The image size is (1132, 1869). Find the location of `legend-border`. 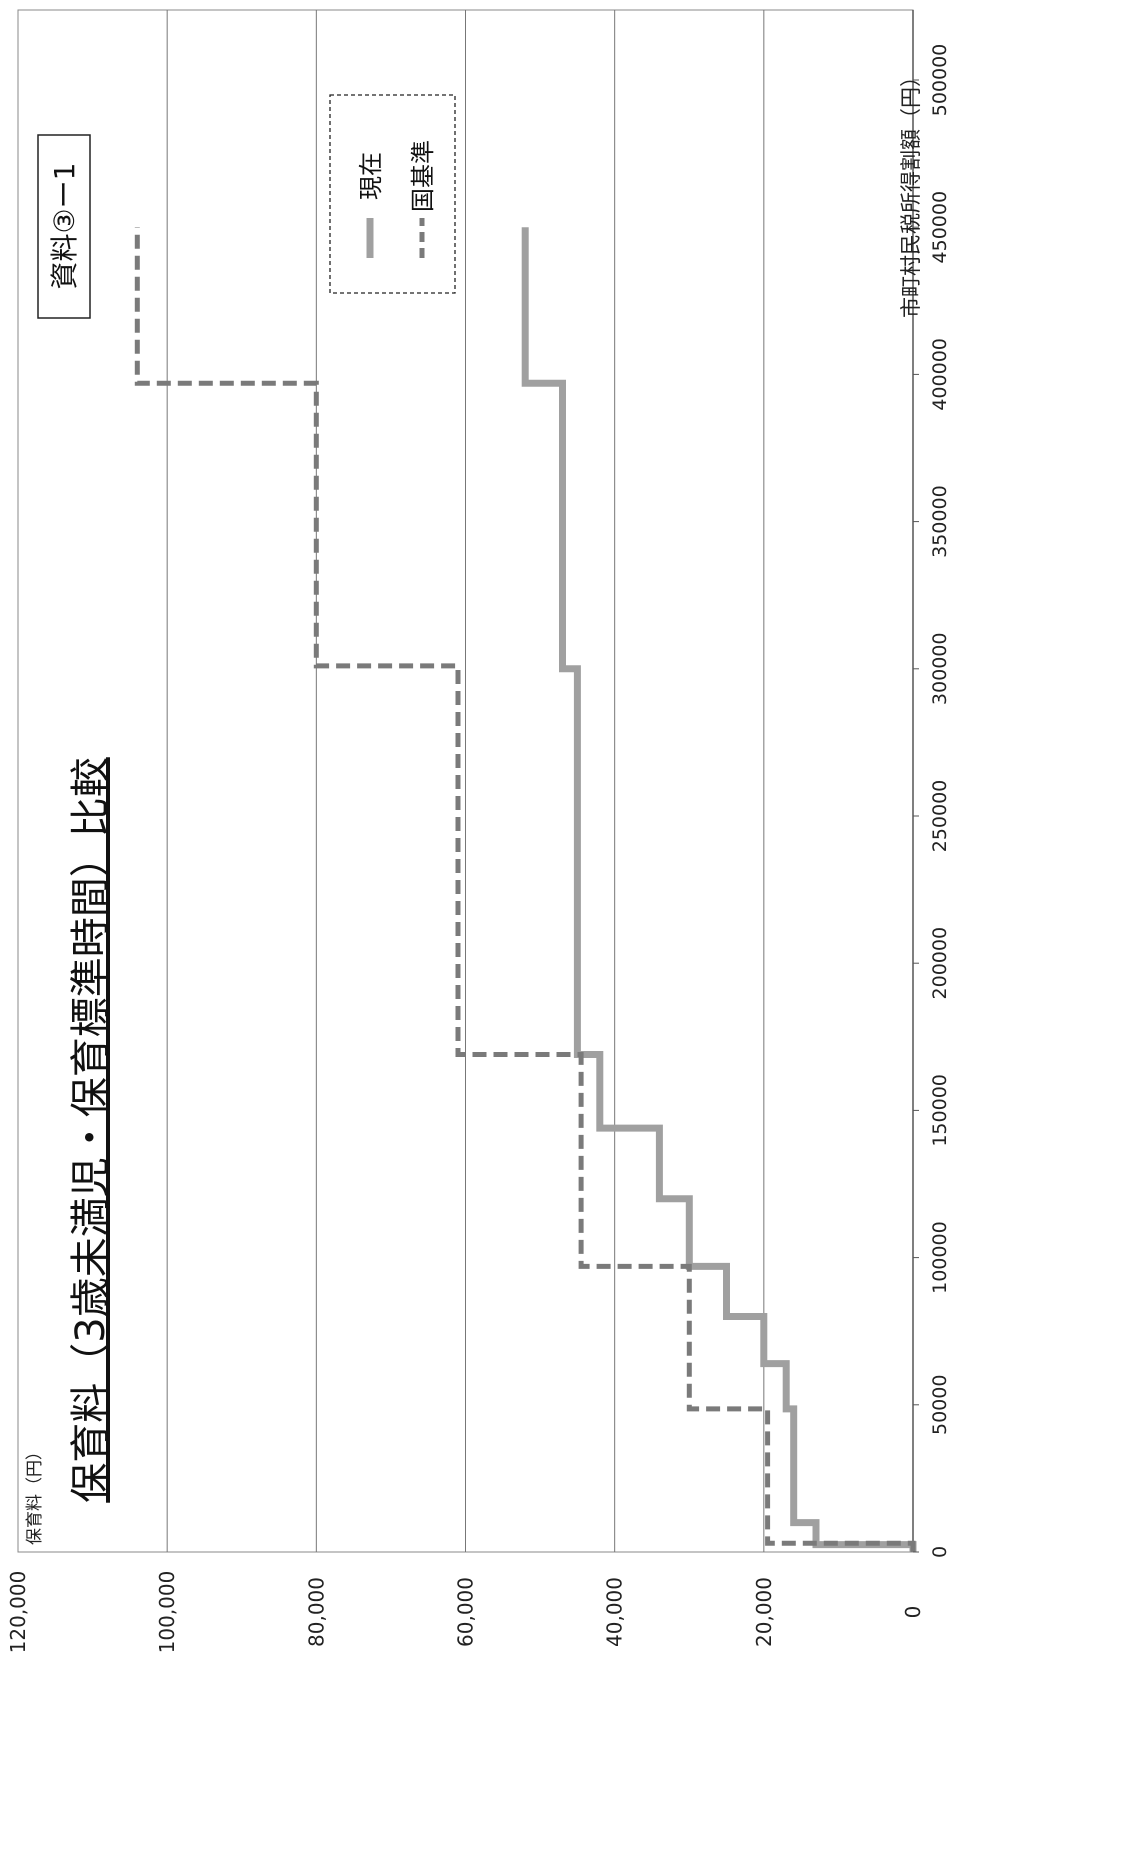

legend-border is located at coordinates (392, 194).